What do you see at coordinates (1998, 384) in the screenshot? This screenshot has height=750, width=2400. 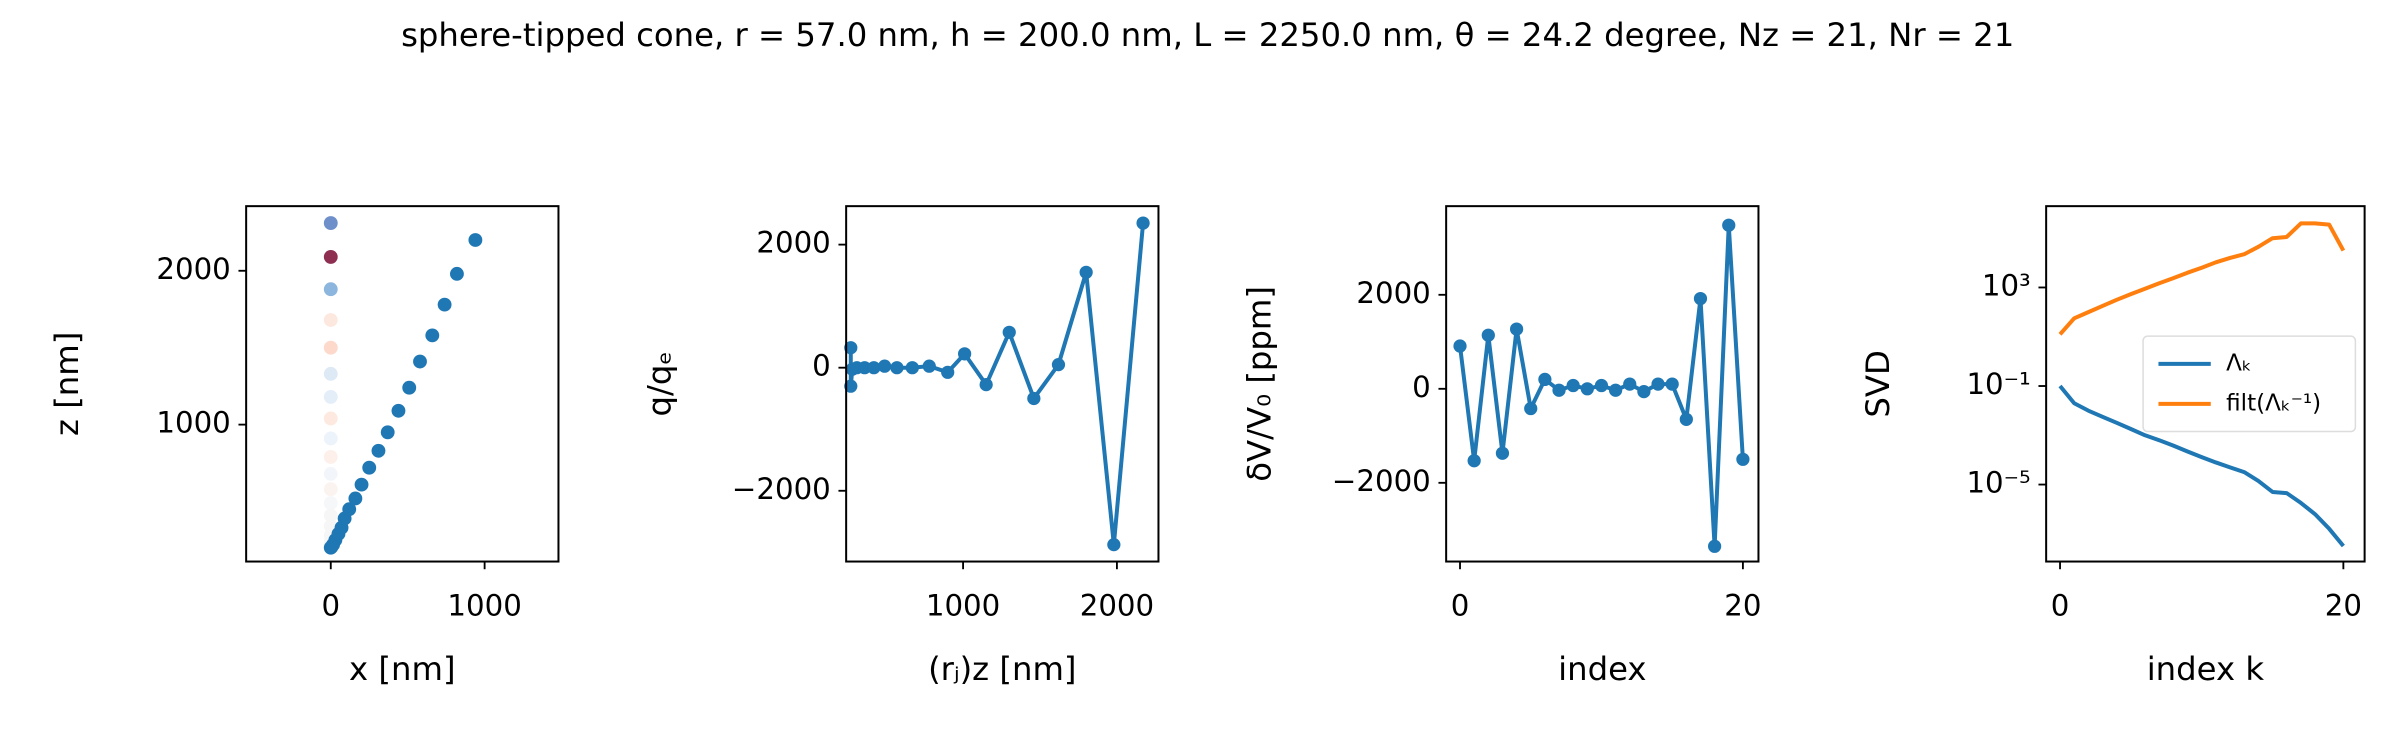 I see `y-tick-label: 10⁻¹` at bounding box center [1998, 384].